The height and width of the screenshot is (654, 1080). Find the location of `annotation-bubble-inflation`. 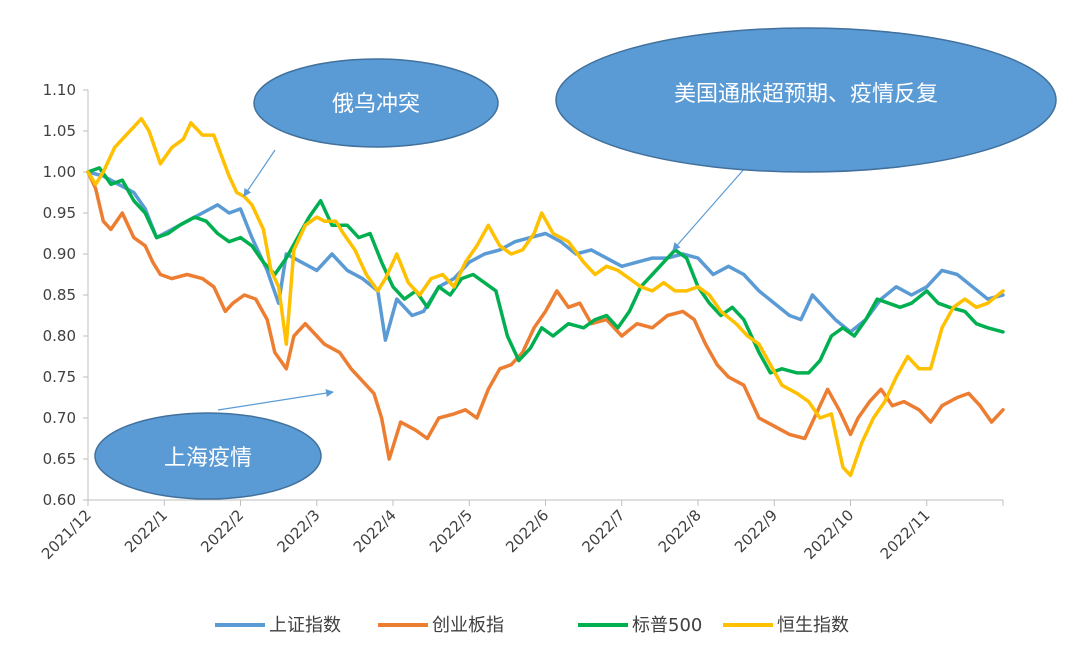

annotation-bubble-inflation is located at coordinates (806, 100).